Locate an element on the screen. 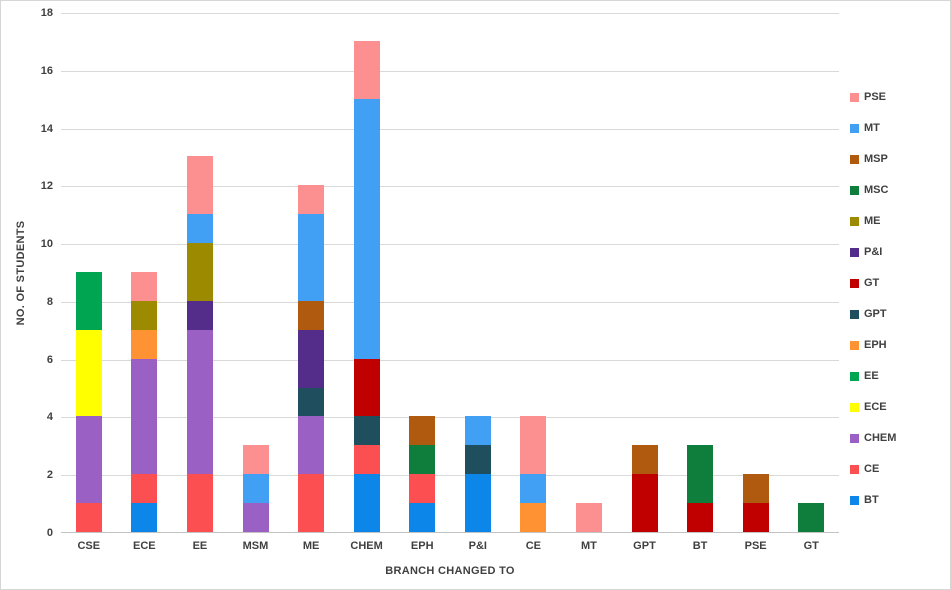  bar-segment-EE-CSE is located at coordinates (89, 301).